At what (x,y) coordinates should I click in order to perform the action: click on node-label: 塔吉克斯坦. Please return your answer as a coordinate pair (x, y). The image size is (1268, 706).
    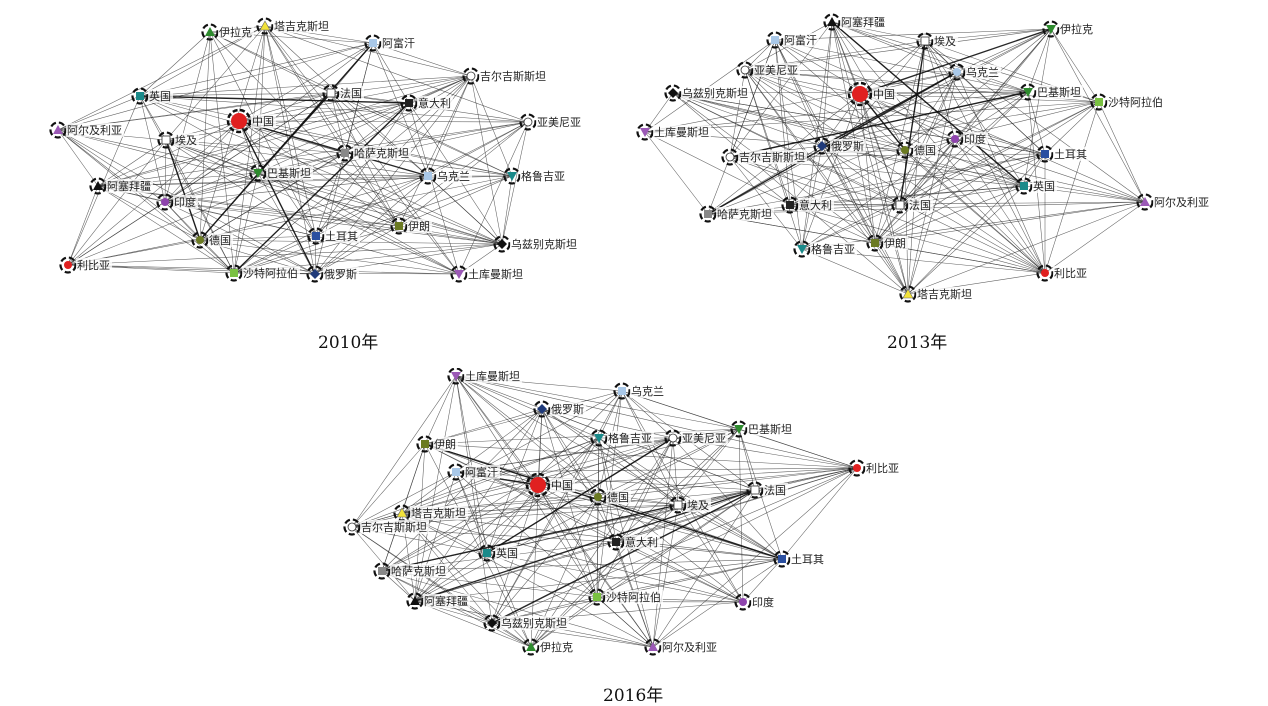
    Looking at the image, I should click on (301, 26).